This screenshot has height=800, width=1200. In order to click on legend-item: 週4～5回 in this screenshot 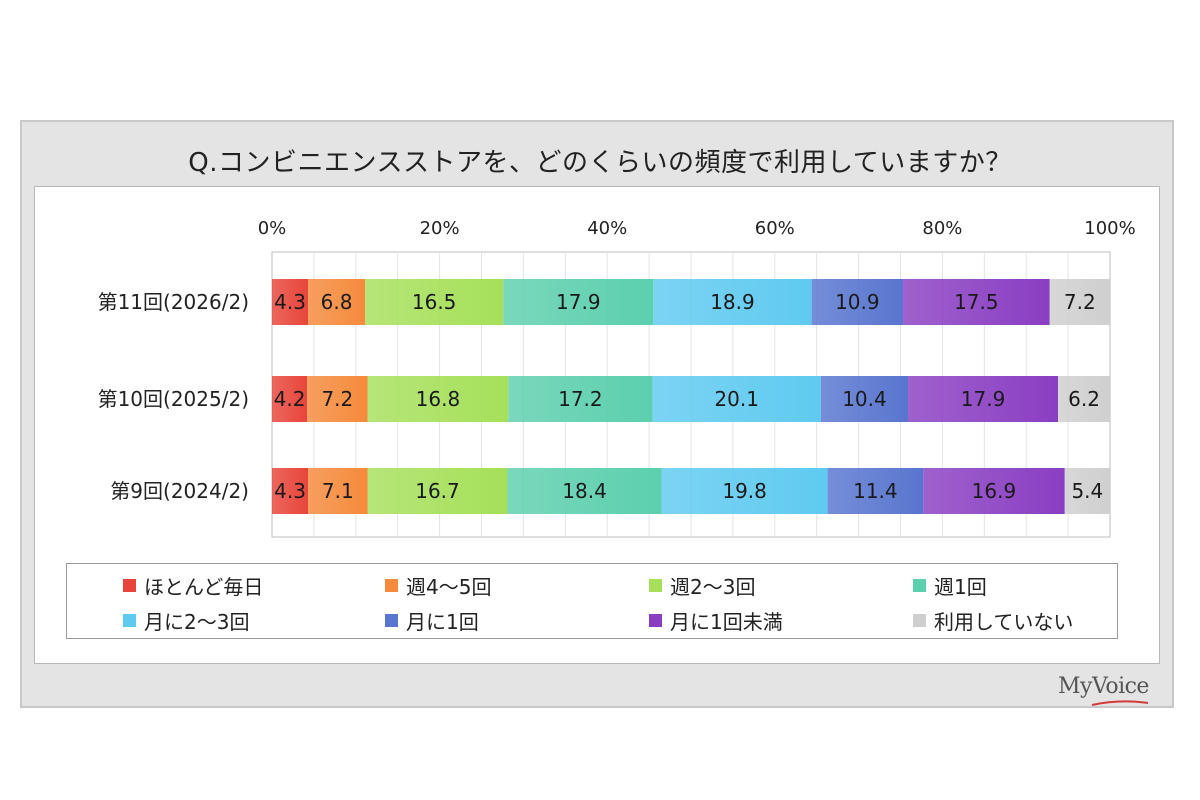, I will do `click(438, 585)`.